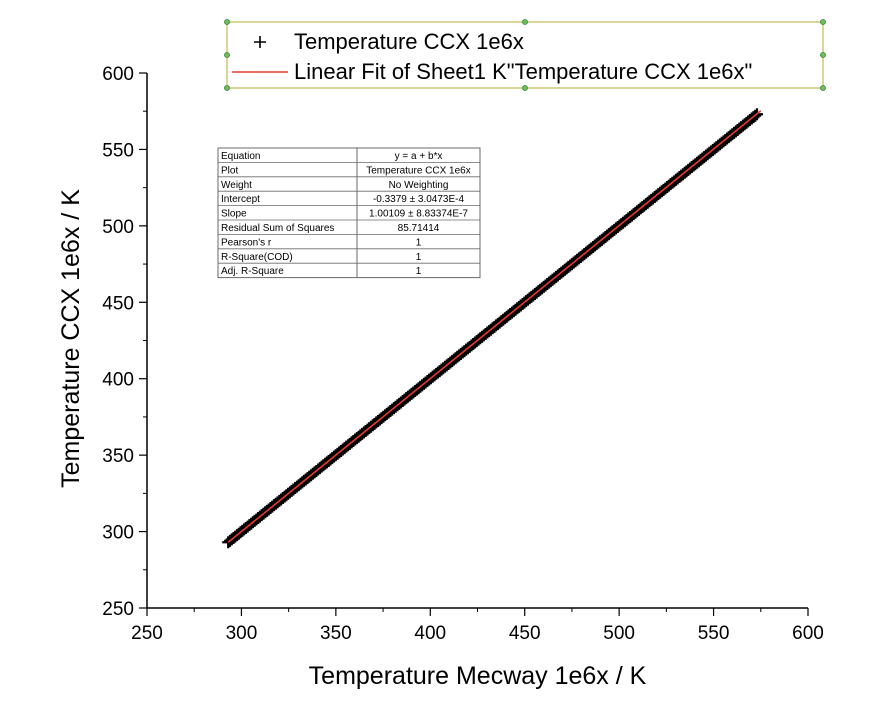  Describe the element at coordinates (419, 199) in the screenshot. I see `stats-row-value: -0.3379 ± 3.0473E-4` at that location.